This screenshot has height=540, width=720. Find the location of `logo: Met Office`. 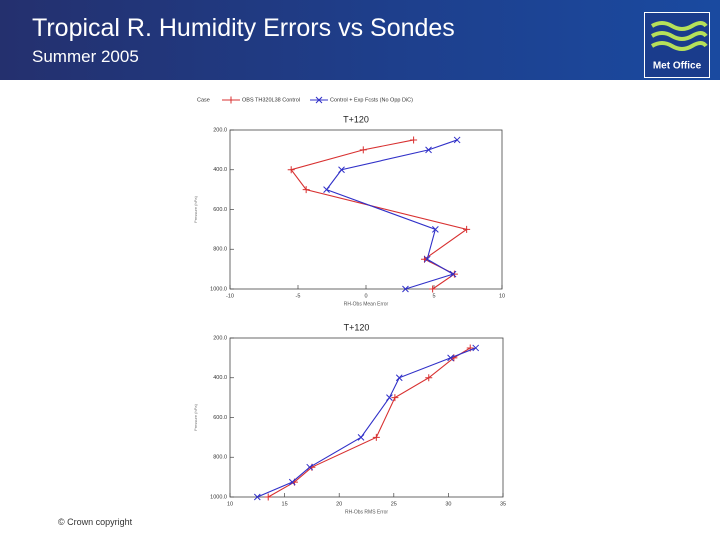

logo: Met Office is located at coordinates (677, 45).